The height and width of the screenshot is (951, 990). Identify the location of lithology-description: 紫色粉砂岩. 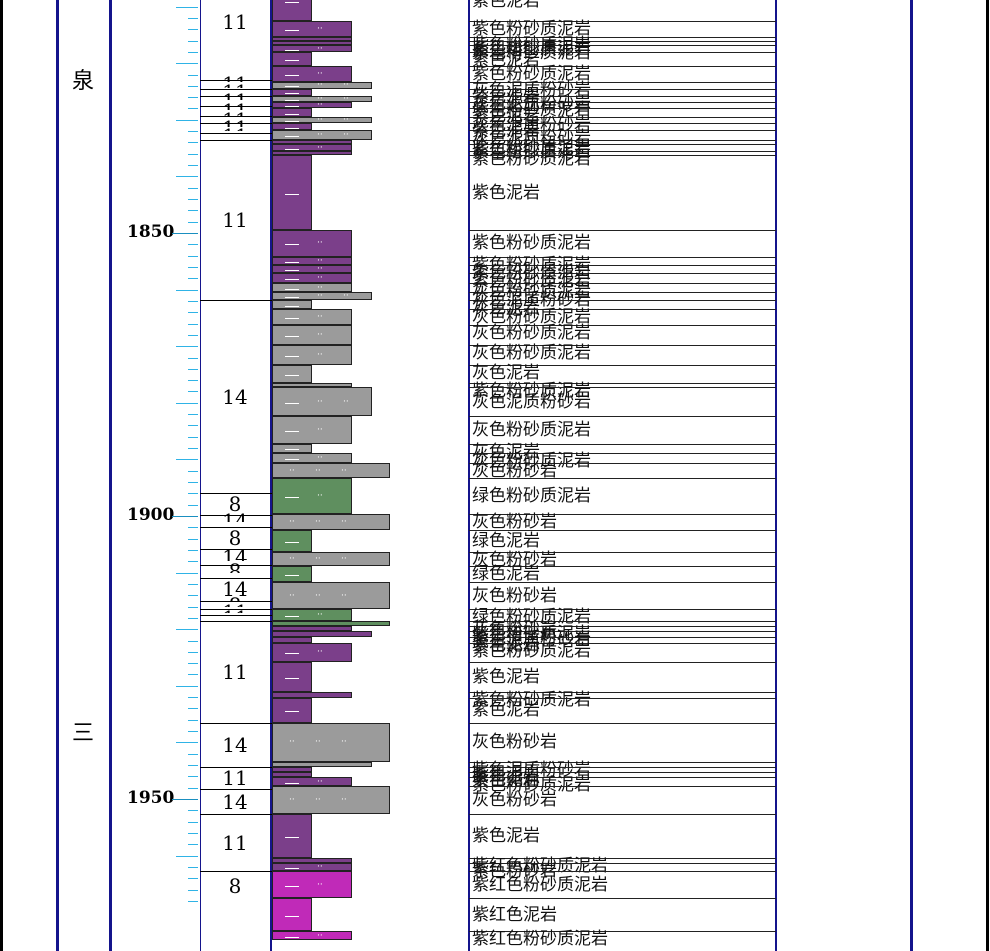
(514, 870).